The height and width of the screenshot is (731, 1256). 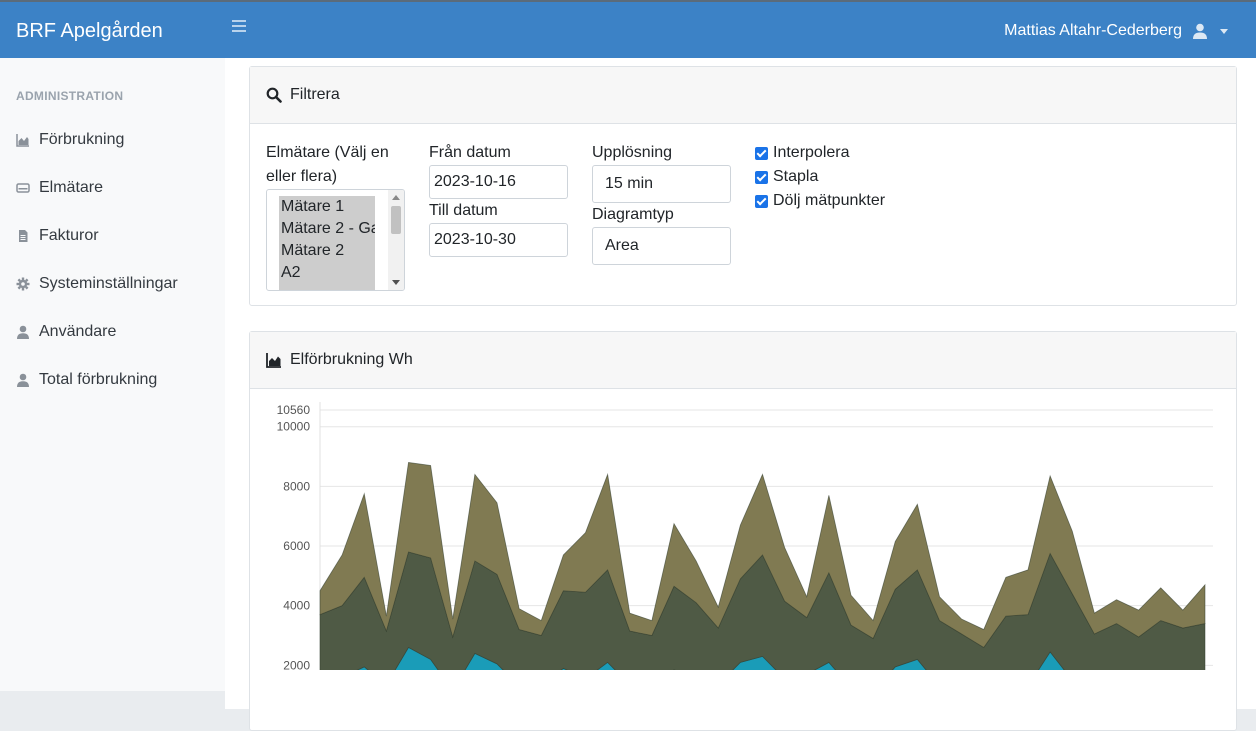 What do you see at coordinates (294, 427) in the screenshot?
I see `y-tick-label: 10000` at bounding box center [294, 427].